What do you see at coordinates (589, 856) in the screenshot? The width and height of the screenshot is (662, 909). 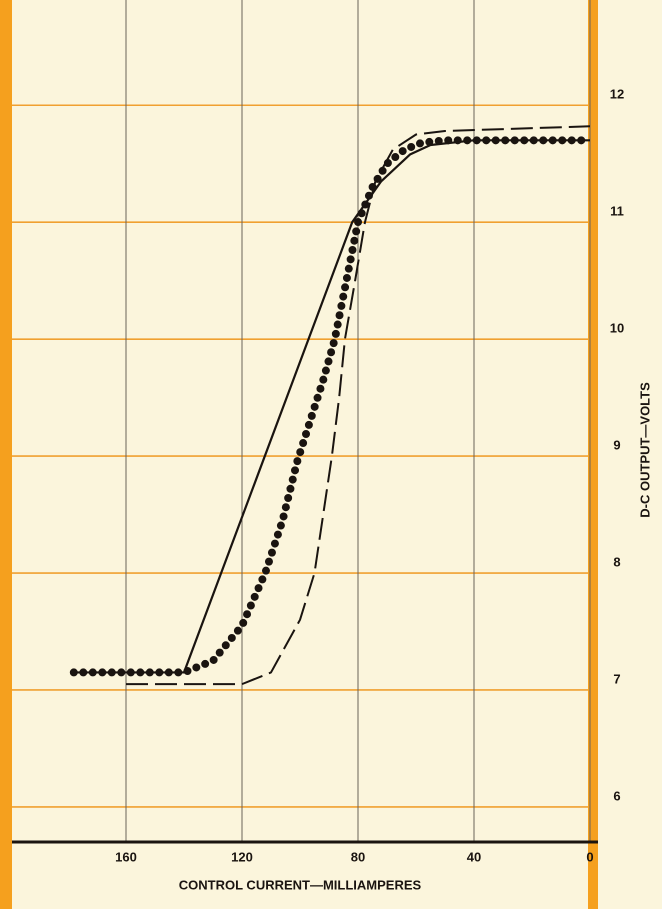 I see `x-tick-label: 0` at bounding box center [589, 856].